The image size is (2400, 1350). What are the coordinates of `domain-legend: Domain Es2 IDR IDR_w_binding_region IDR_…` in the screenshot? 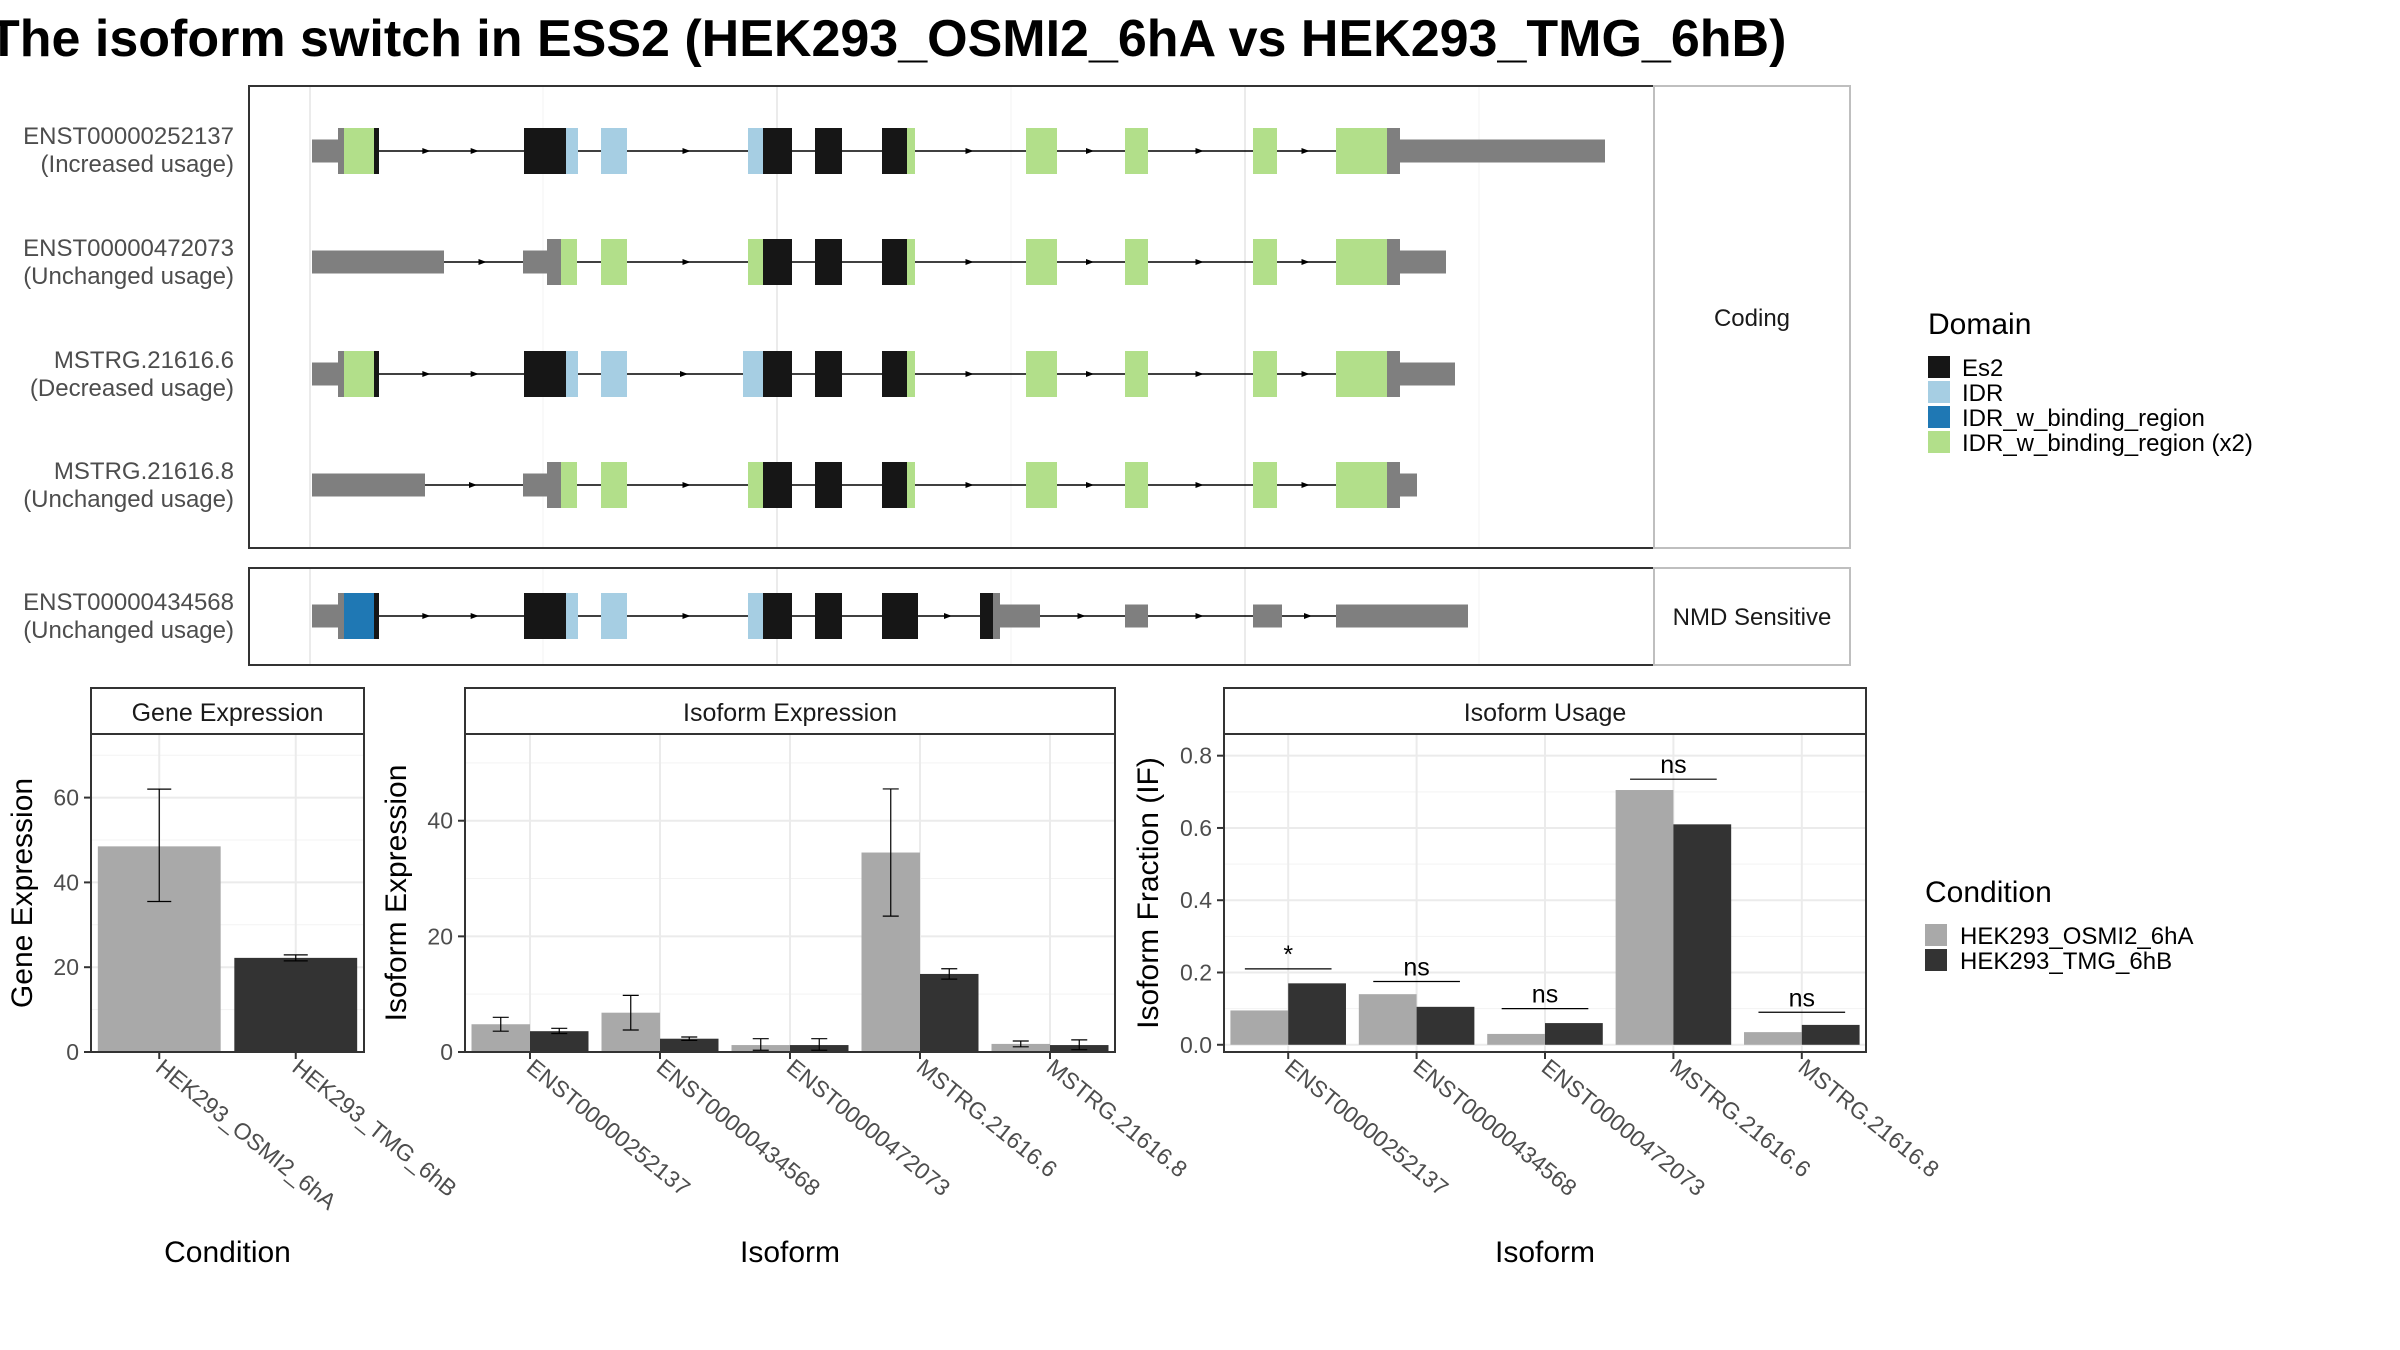 It's located at (2090, 382).